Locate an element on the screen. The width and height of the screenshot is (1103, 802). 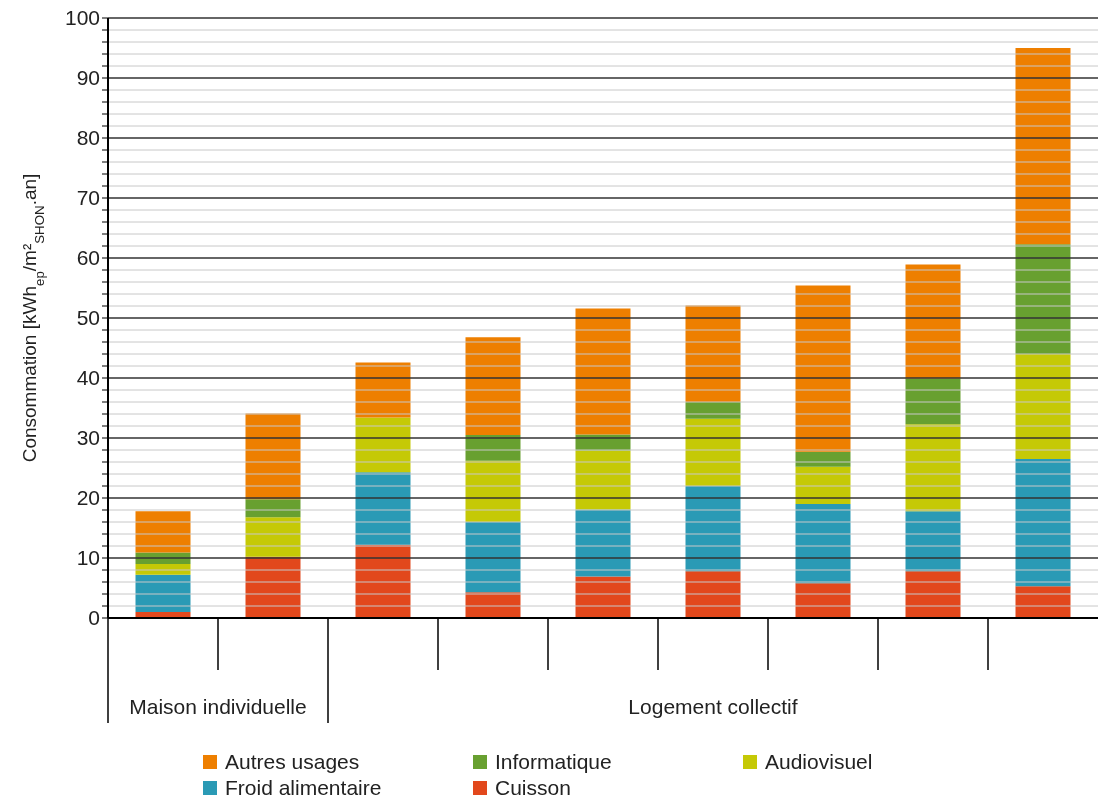
y-tick-label: 20 is located at coordinates (88, 498).